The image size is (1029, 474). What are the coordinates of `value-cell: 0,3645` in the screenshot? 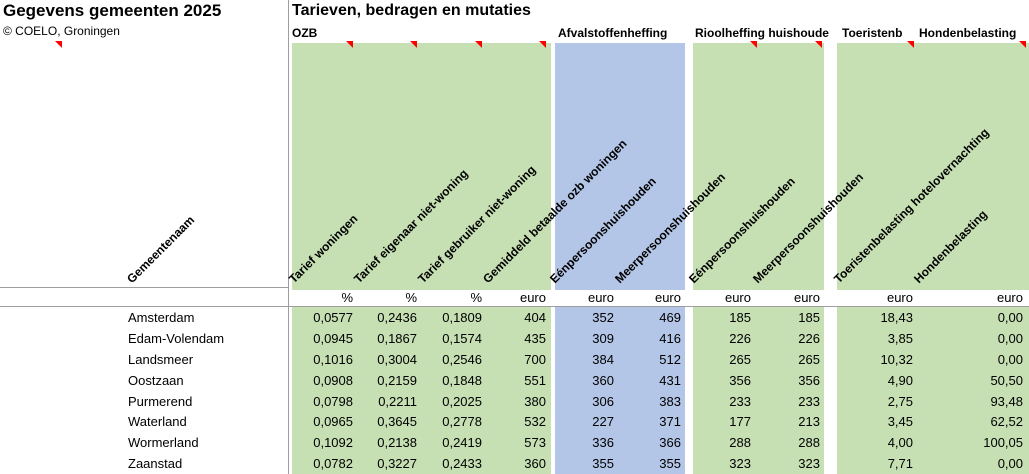 It's located at (397, 422).